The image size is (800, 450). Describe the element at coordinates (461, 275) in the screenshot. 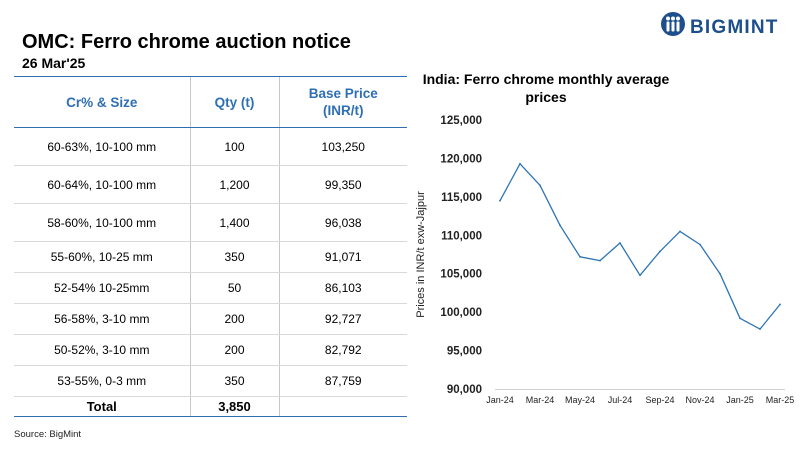

I see `y-tick-label: 105,000` at that location.